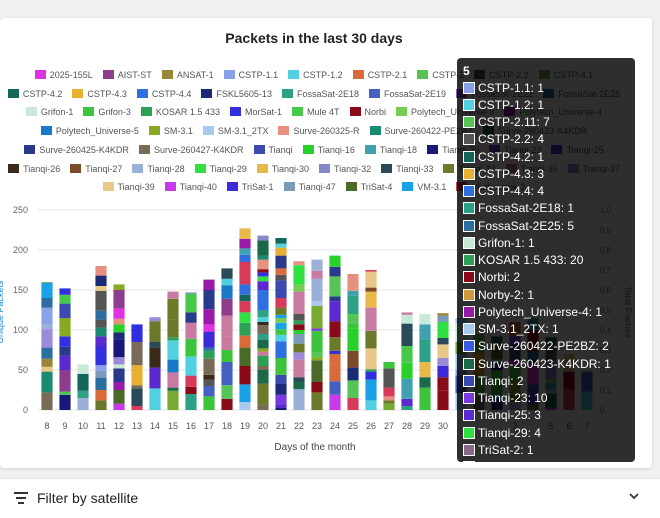 This screenshot has height=518, width=660. Describe the element at coordinates (235, 131) in the screenshot. I see `legend-item: SM-3.1_2TX` at that location.